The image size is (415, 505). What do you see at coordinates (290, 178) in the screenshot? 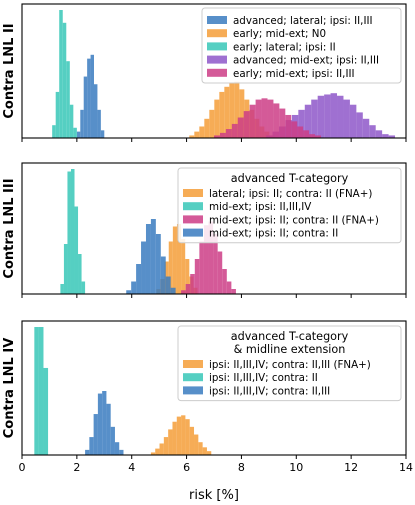
I see `legend-title: advanced T-category` at bounding box center [290, 178].